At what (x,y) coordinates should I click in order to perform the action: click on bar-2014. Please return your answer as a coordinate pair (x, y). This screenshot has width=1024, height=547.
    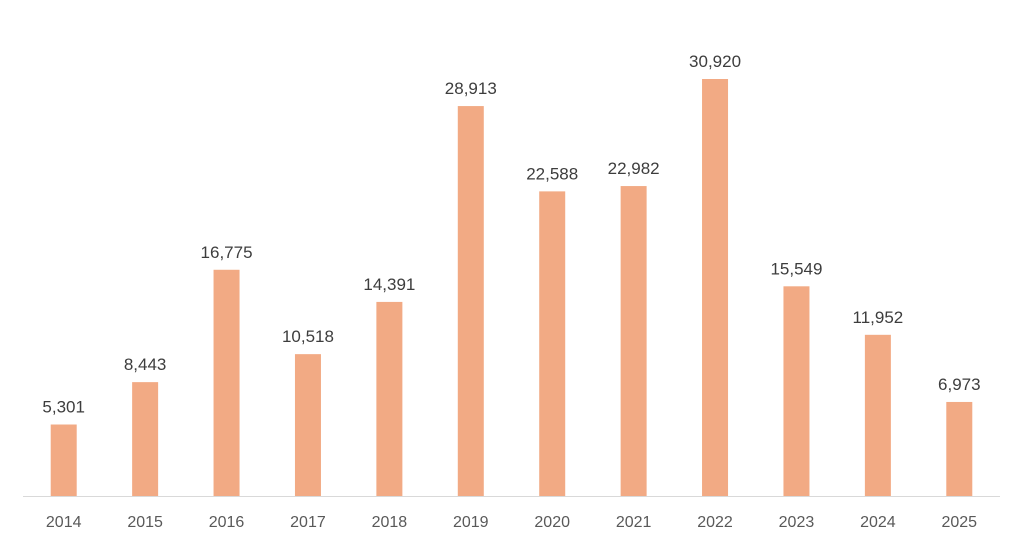
    Looking at the image, I should click on (63, 460).